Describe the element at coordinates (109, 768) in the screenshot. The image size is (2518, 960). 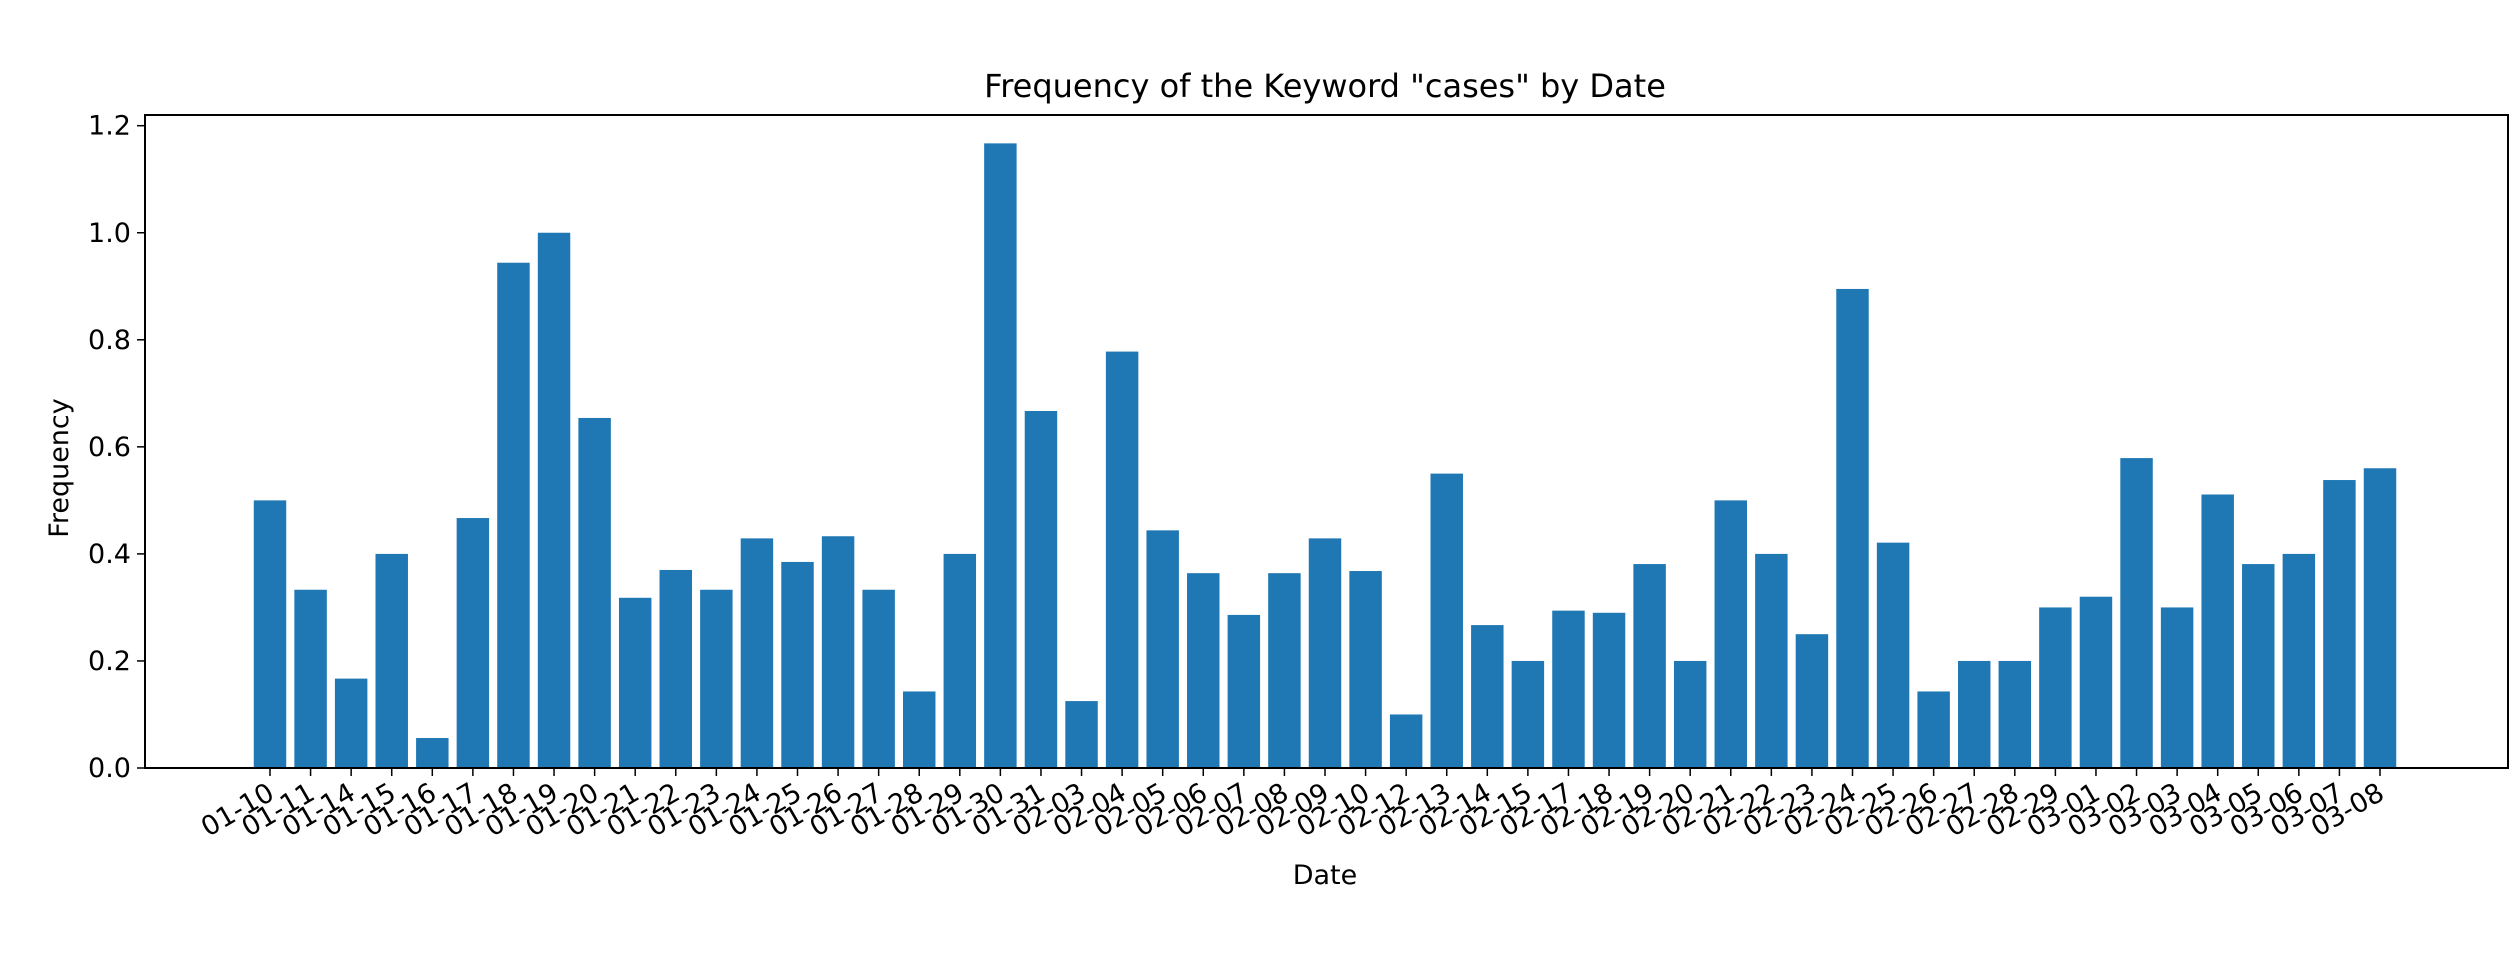
I see `y-tick-label-0.0: 0.0` at that location.